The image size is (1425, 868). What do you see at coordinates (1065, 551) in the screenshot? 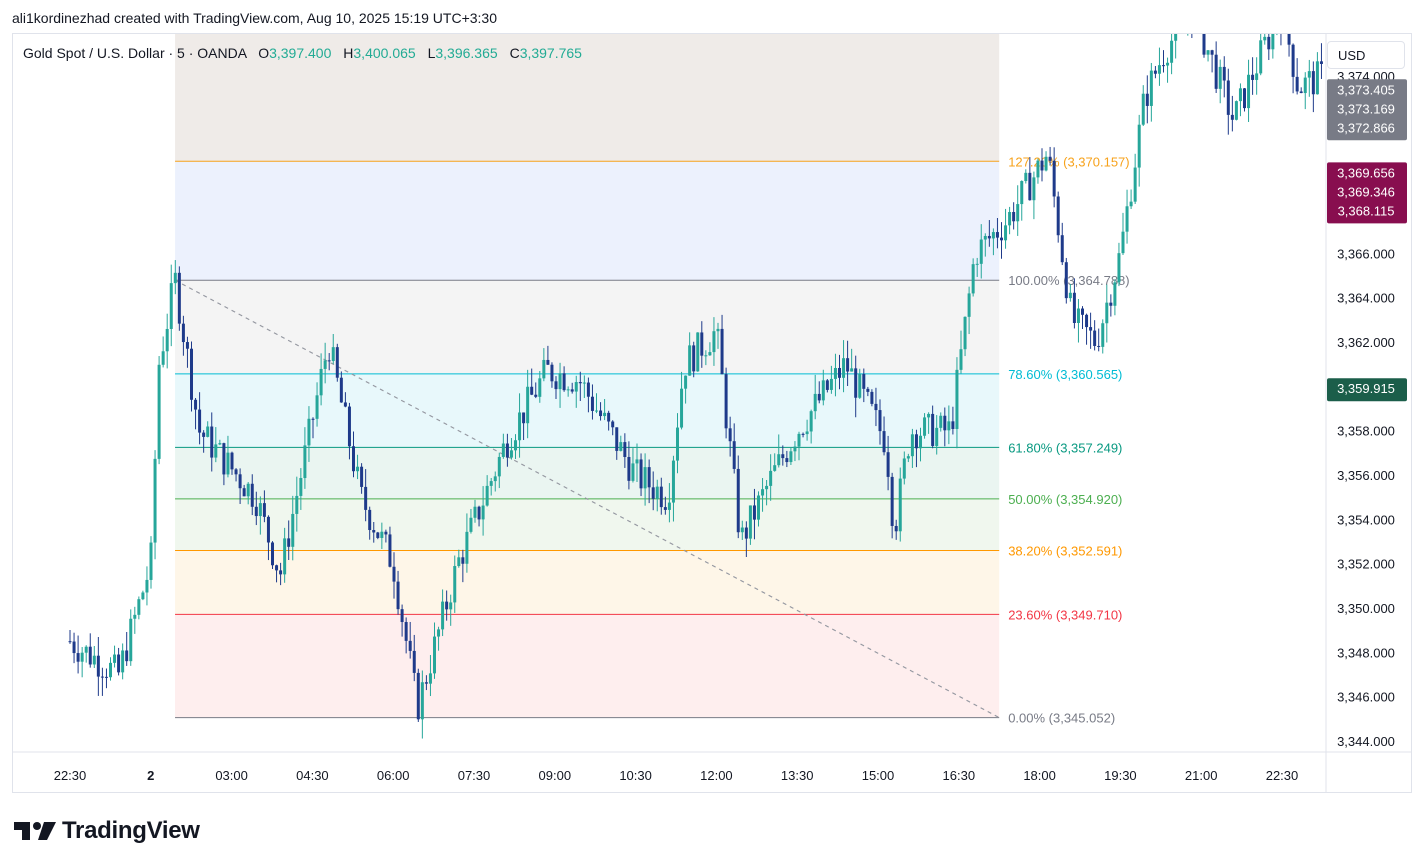
I see `fib-level-label: 38.20% (3,352.591)` at bounding box center [1065, 551].